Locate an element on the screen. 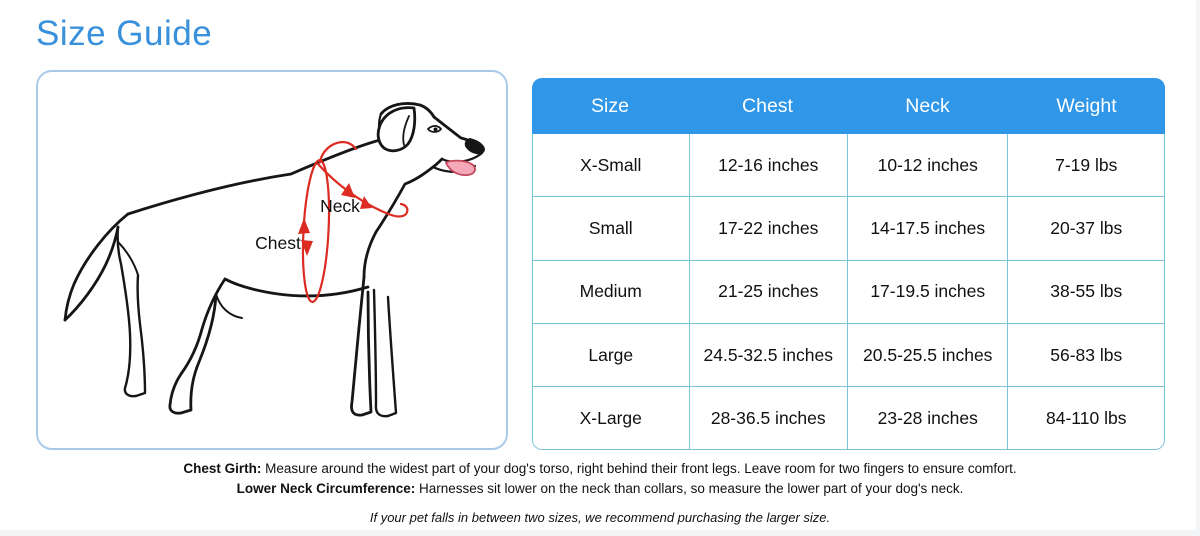  cell-size: Small is located at coordinates (610, 227).